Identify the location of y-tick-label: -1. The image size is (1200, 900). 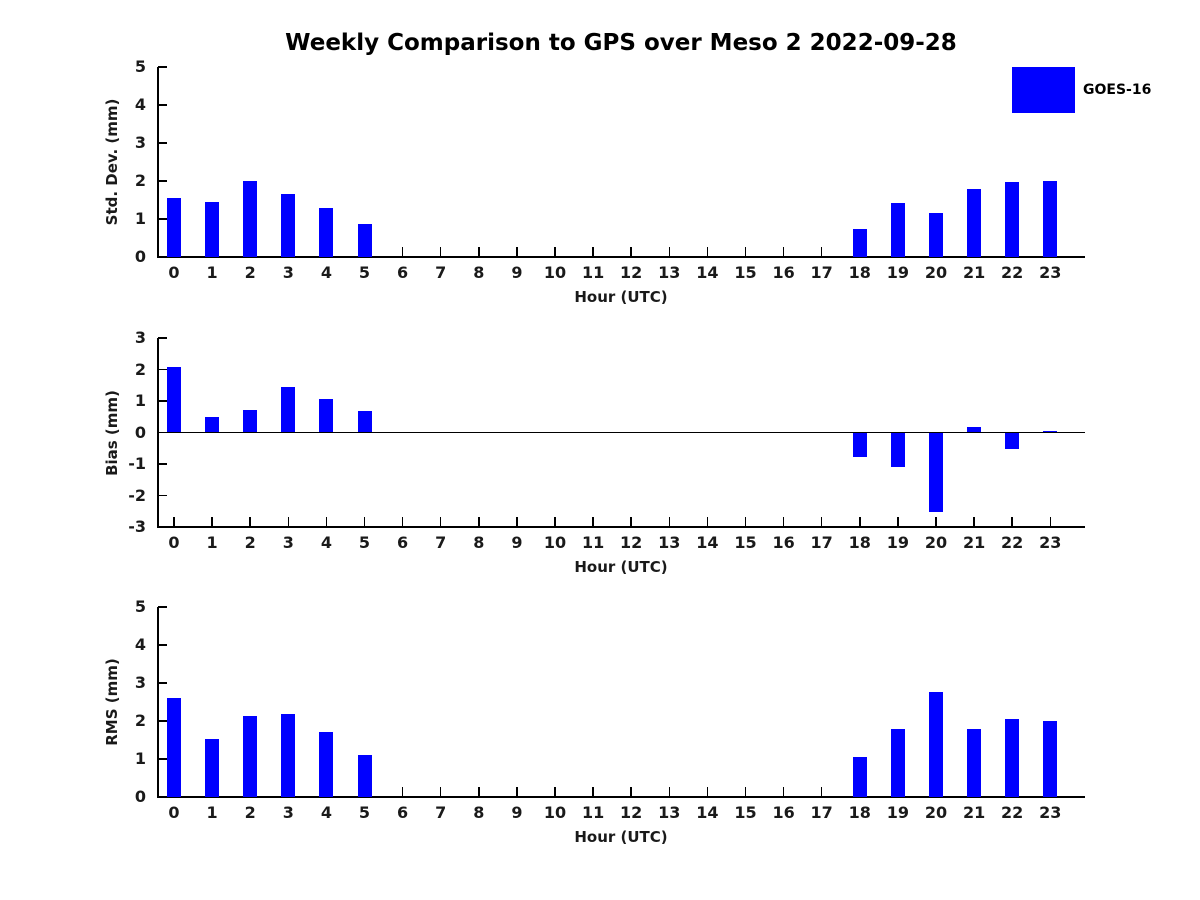
(137, 463).